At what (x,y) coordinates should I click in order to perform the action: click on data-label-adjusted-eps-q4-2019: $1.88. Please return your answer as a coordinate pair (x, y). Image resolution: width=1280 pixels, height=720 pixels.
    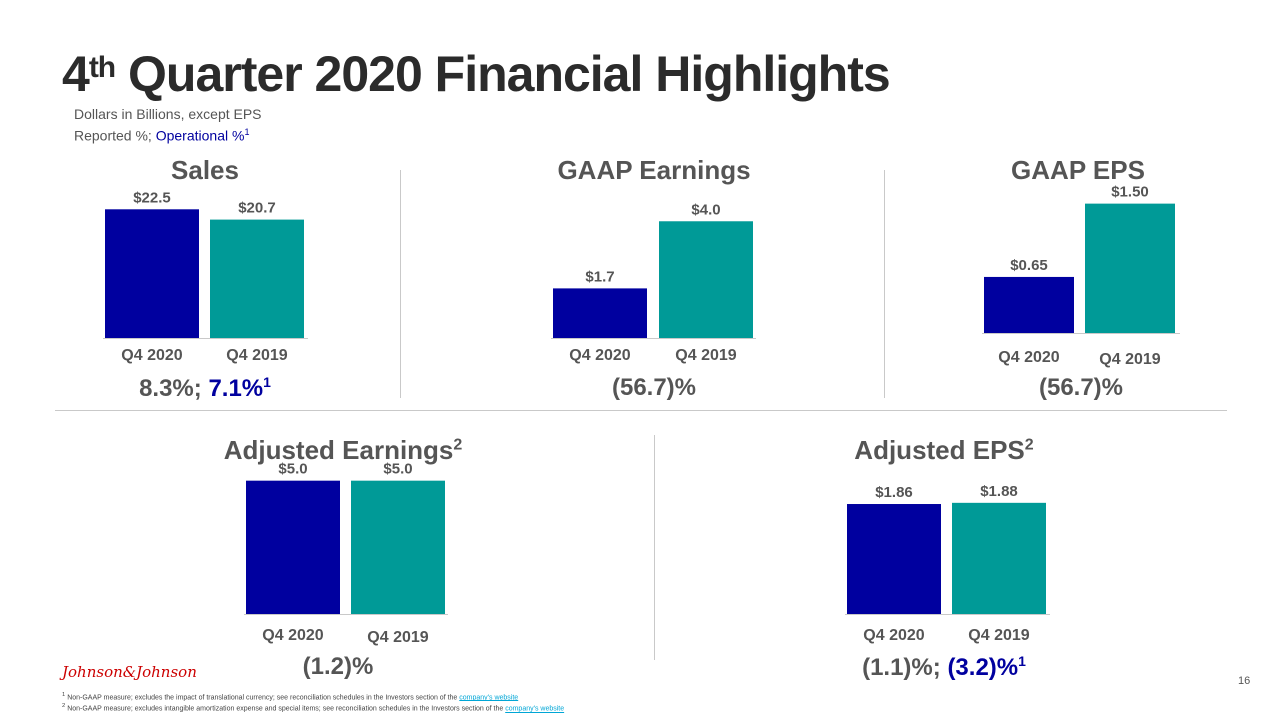
    Looking at the image, I should click on (999, 491).